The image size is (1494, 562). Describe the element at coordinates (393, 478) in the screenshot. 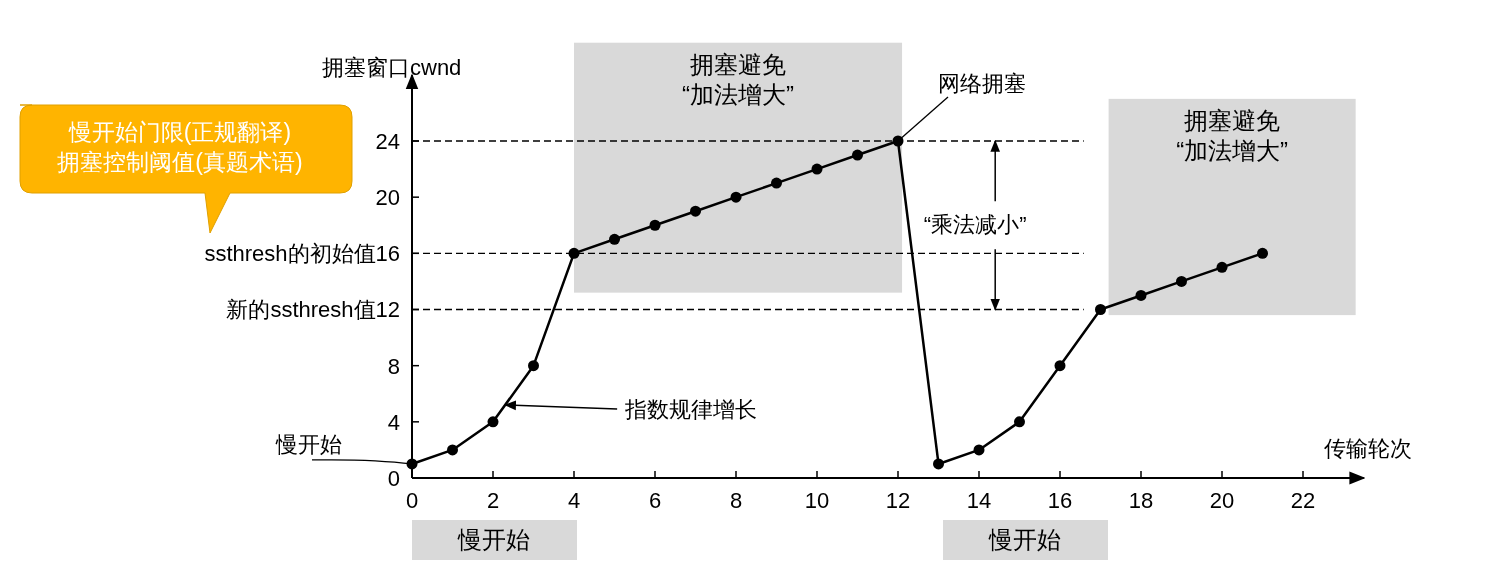

I see `y-tick-label: 0` at that location.